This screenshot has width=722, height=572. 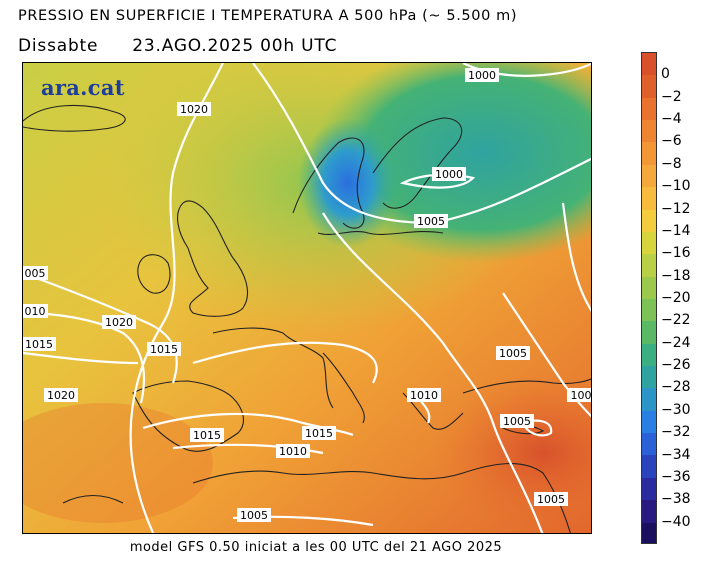 I want to click on colorbar-label: −18, so click(x=676, y=275).